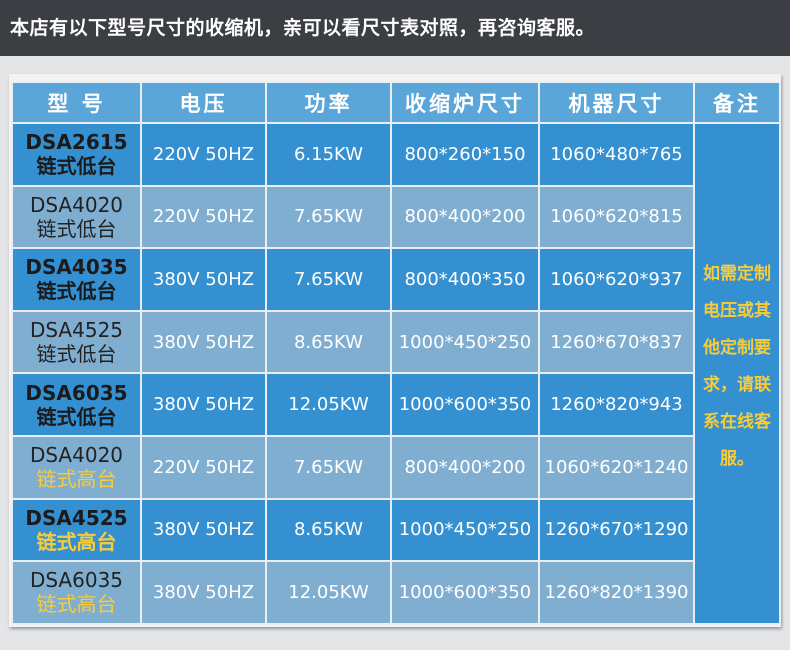 This screenshot has width=790, height=650. I want to click on banner: 本店有以下型号尺寸的收缩机，亲可以看尺寸表对照，再咨询客服。, so click(395, 28).